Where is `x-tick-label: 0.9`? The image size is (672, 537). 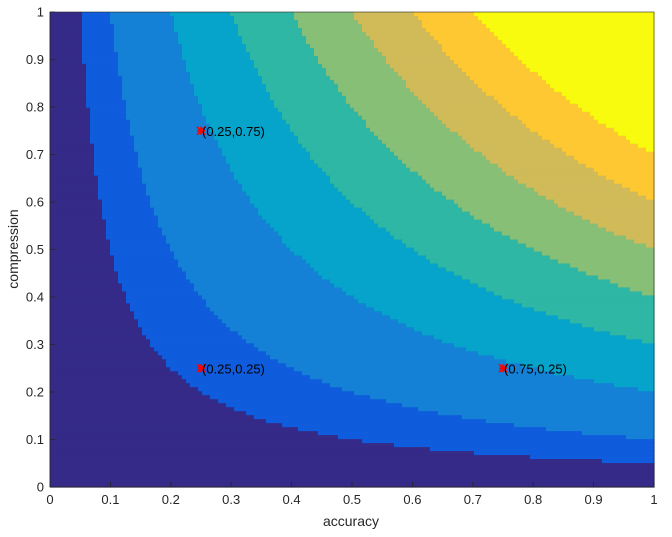 x-tick-label: 0.9 is located at coordinates (594, 499).